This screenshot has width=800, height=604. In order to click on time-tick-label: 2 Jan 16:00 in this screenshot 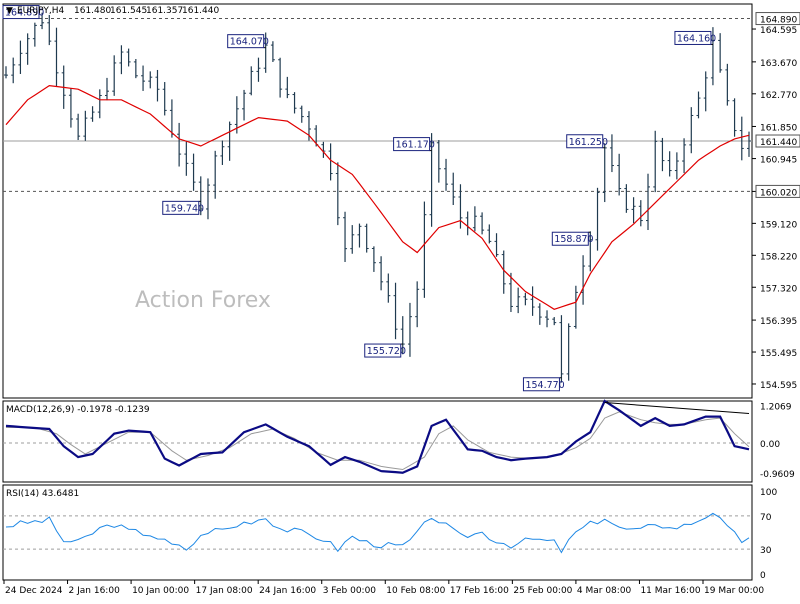, I will do `click(95, 591)`.